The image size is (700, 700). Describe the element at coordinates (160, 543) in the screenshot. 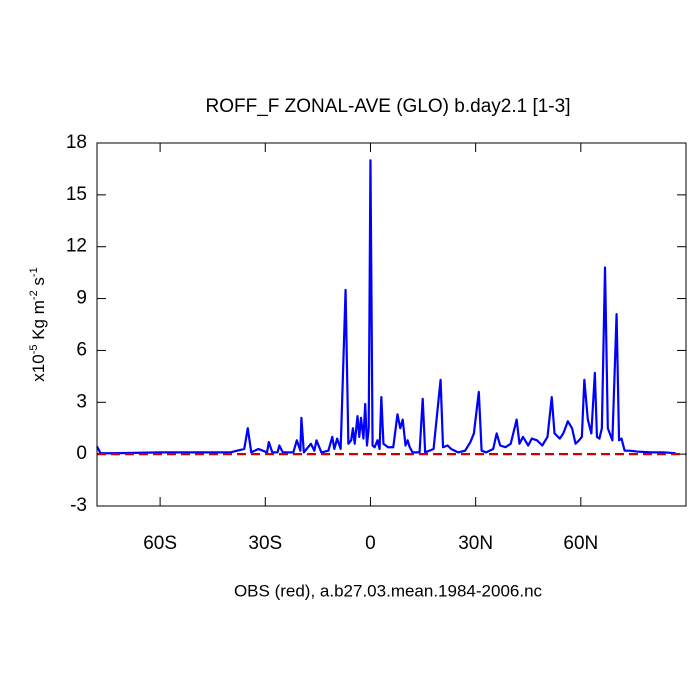

I see `x-tick-label: 60S` at that location.